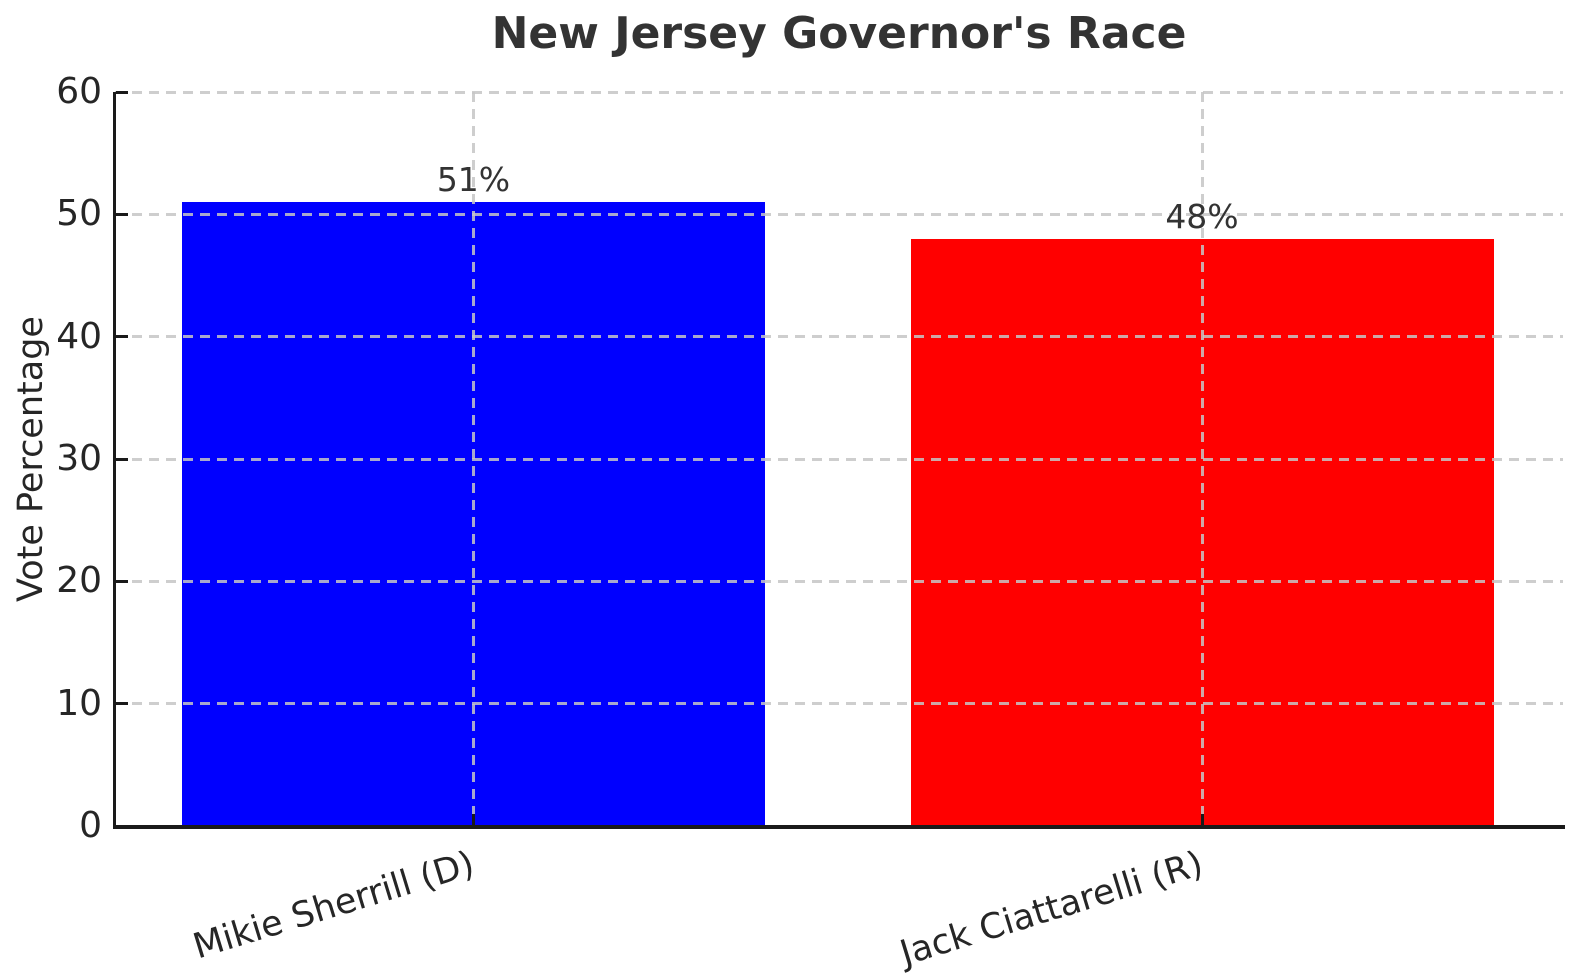 The width and height of the screenshot is (1580, 980). Describe the element at coordinates (90, 825) in the screenshot. I see `y-tick-label-0: 0` at that location.